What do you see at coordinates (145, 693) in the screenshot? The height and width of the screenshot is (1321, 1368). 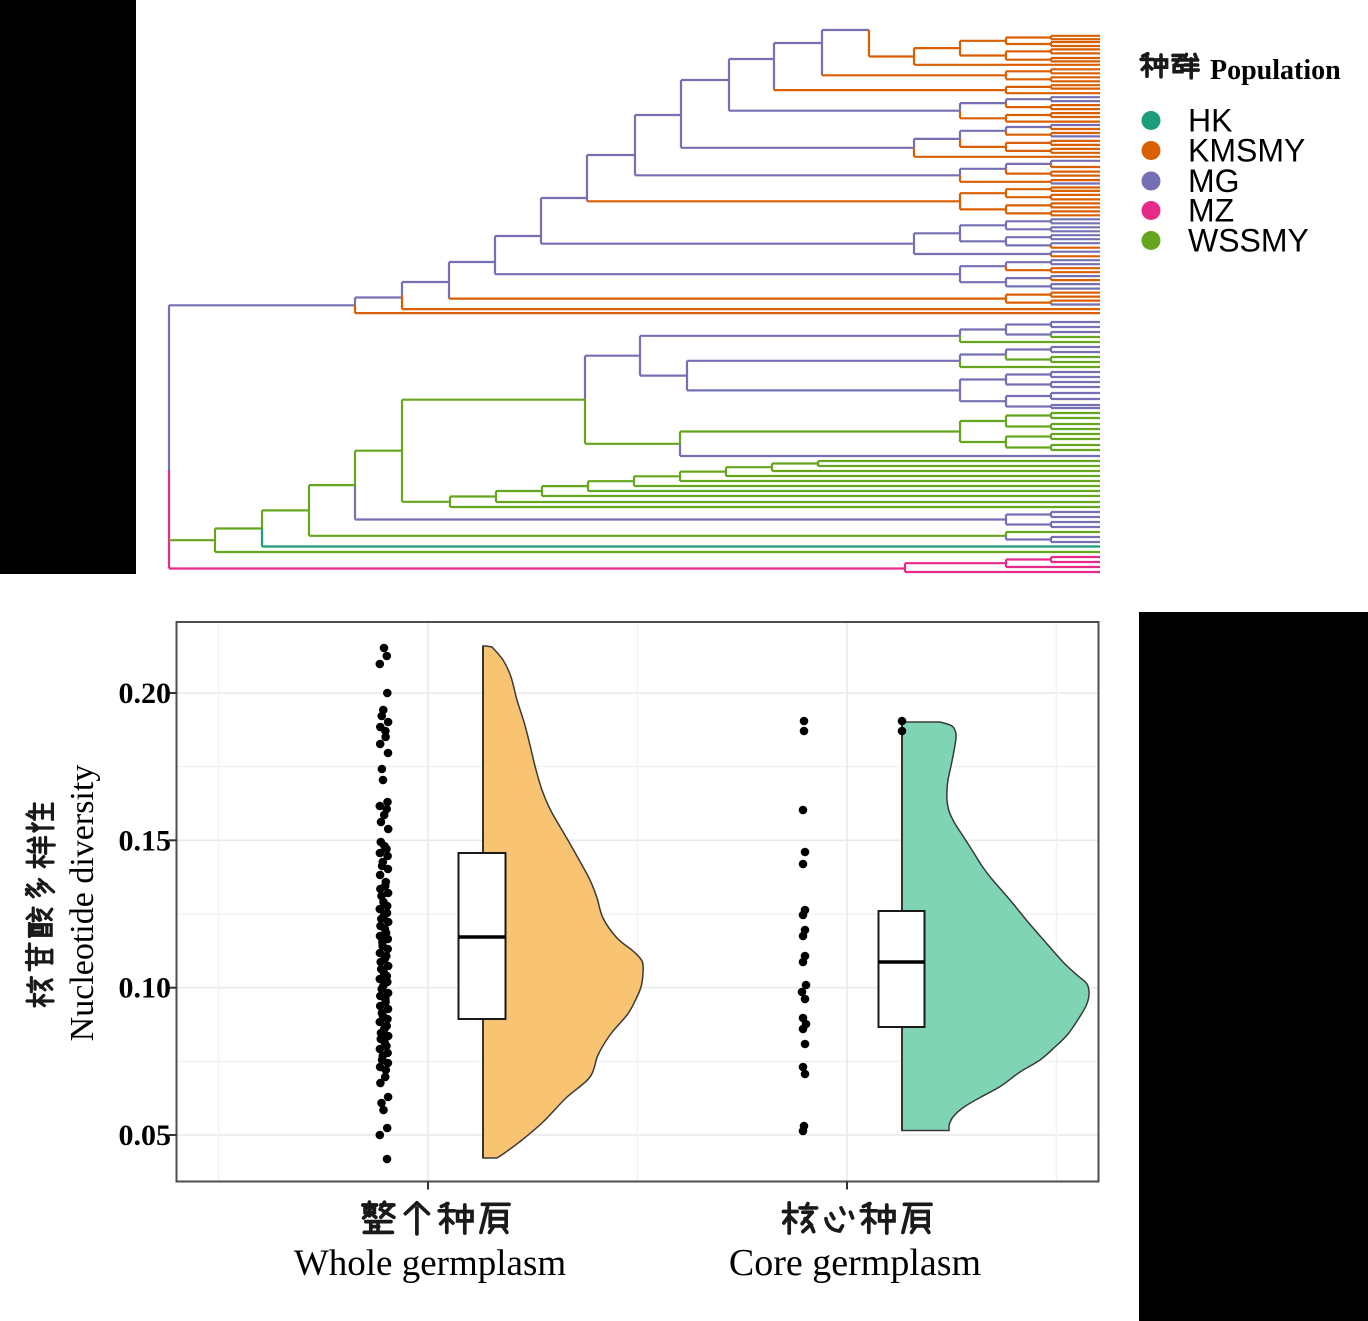 I see `svg-text: 0.20` at bounding box center [145, 693].